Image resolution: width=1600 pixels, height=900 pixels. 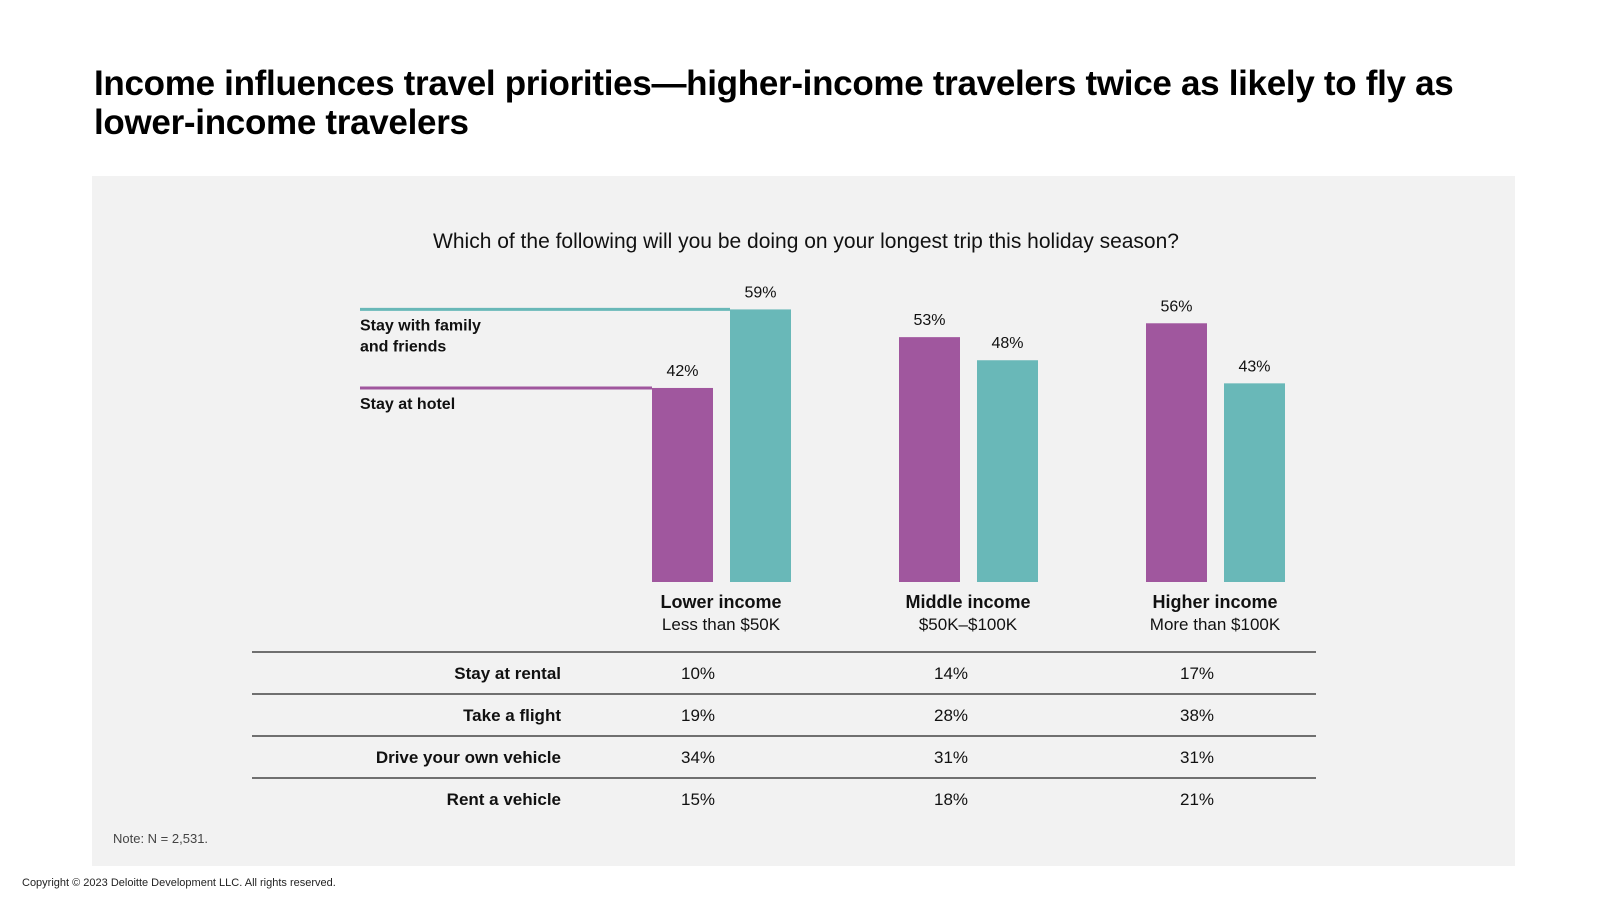 I want to click on table-cell-rent-a-vehicle-higher-income: 21%, so click(x=1197, y=799).